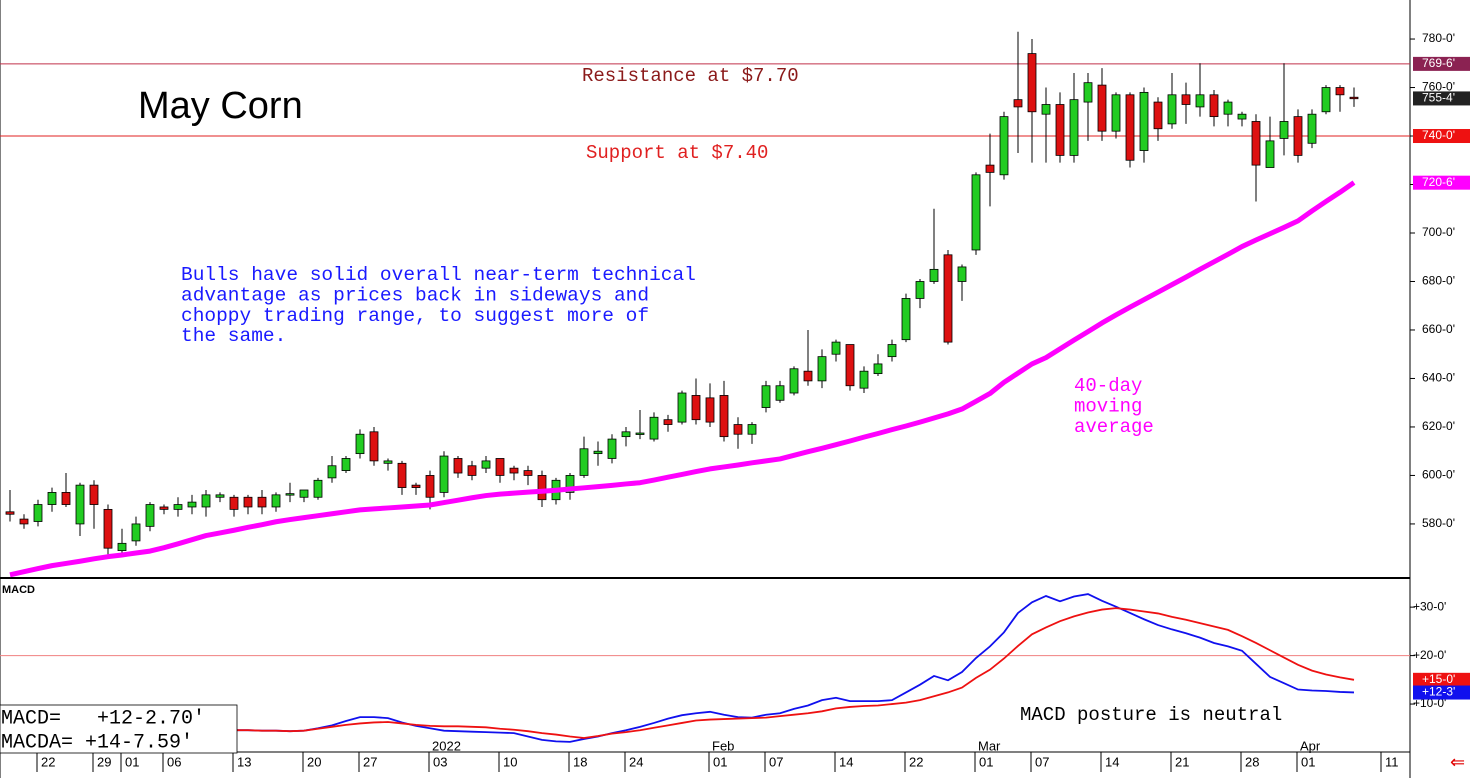 This screenshot has width=1474, height=778. What do you see at coordinates (1438, 329) in the screenshot?
I see `y-tick-label: 660-0'` at bounding box center [1438, 329].